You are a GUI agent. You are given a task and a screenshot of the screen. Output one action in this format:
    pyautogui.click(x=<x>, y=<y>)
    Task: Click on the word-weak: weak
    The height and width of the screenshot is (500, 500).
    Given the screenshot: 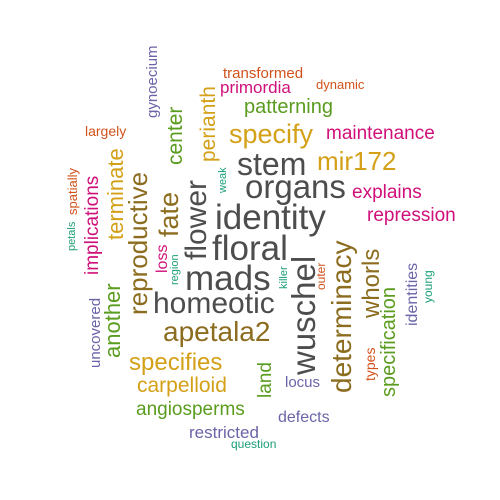 What is the action you would take?
    pyautogui.click(x=223, y=180)
    